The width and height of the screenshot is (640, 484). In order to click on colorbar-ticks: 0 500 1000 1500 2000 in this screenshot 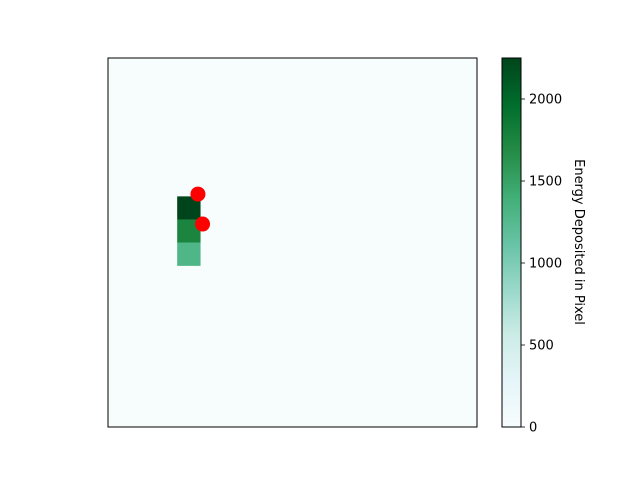, I will do `click(541, 264)`.